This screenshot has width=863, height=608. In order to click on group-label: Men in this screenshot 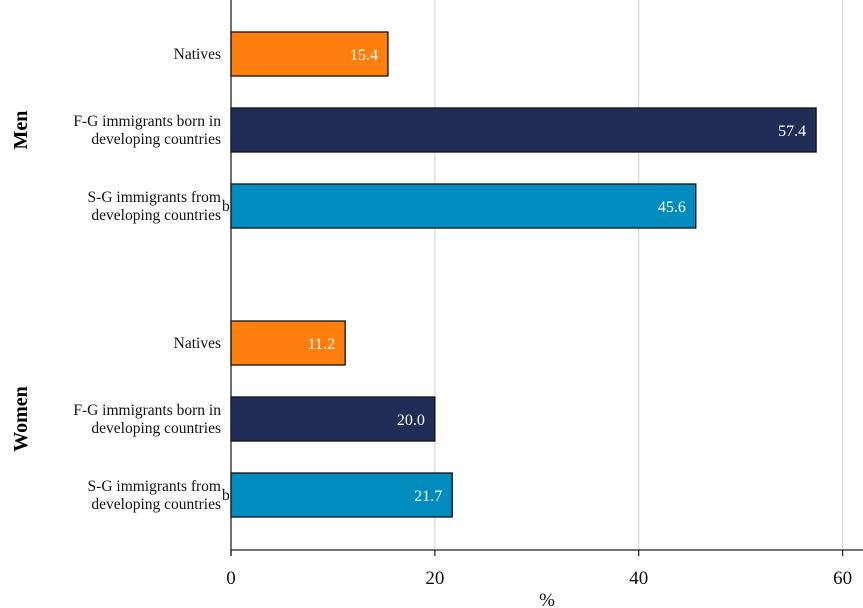, I will do `click(21, 130)`.